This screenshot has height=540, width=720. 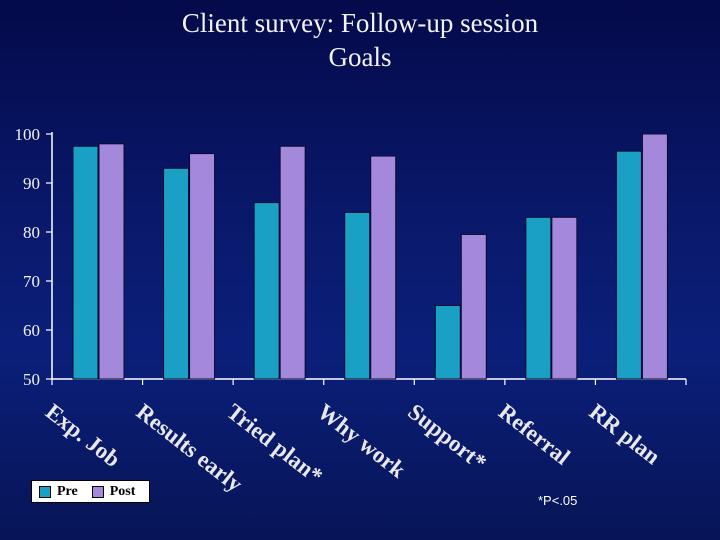 I want to click on y-tick-label: 80, so click(x=31, y=232).